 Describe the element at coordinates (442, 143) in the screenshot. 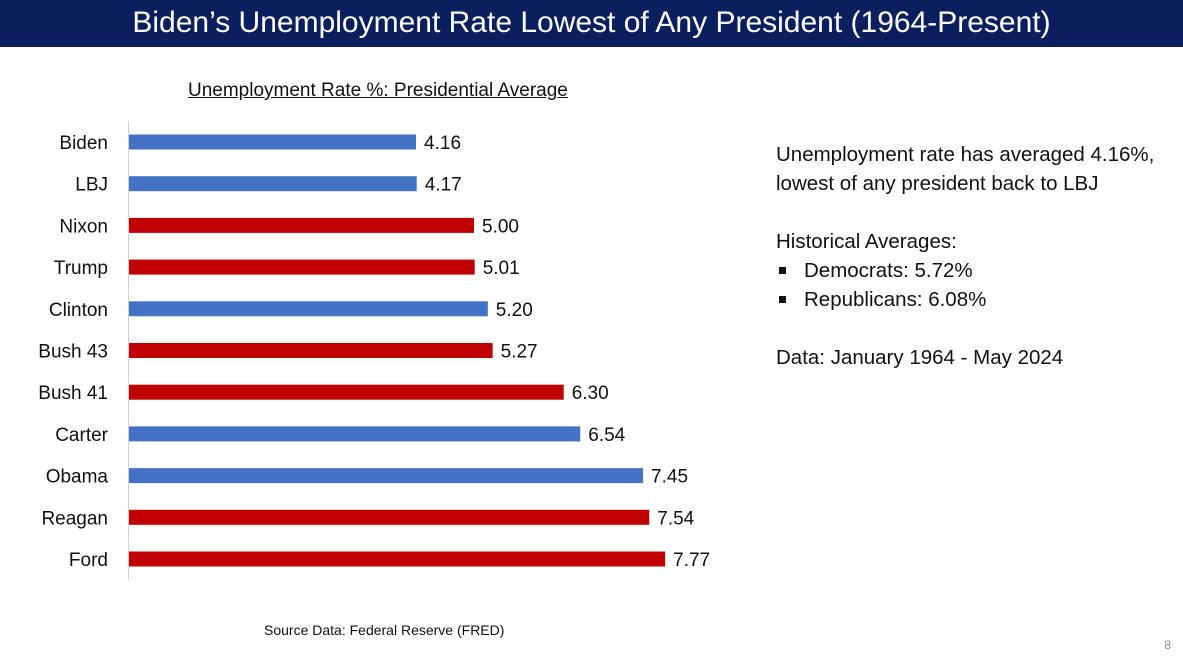

I see `value-label: 4.16` at that location.